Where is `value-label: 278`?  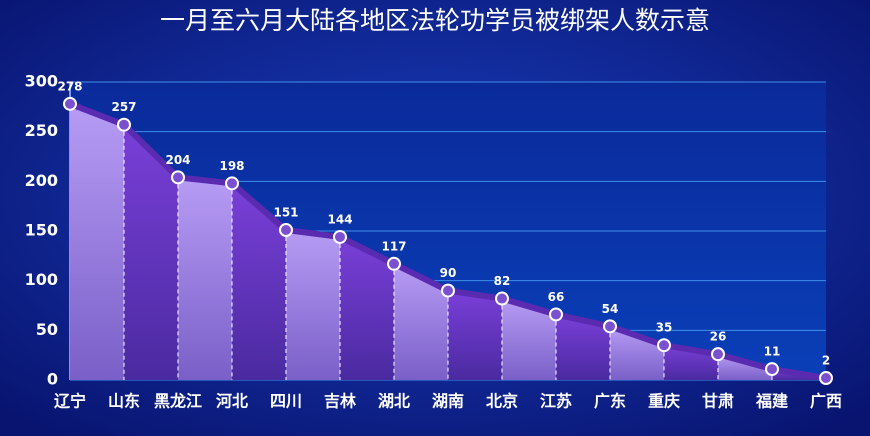
value-label: 278 is located at coordinates (69, 86).